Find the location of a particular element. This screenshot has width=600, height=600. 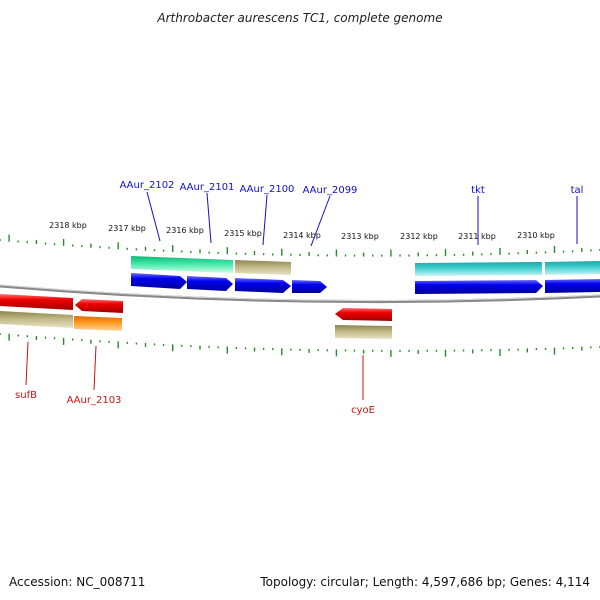

ruler-label: 2315 kbp is located at coordinates (243, 233).